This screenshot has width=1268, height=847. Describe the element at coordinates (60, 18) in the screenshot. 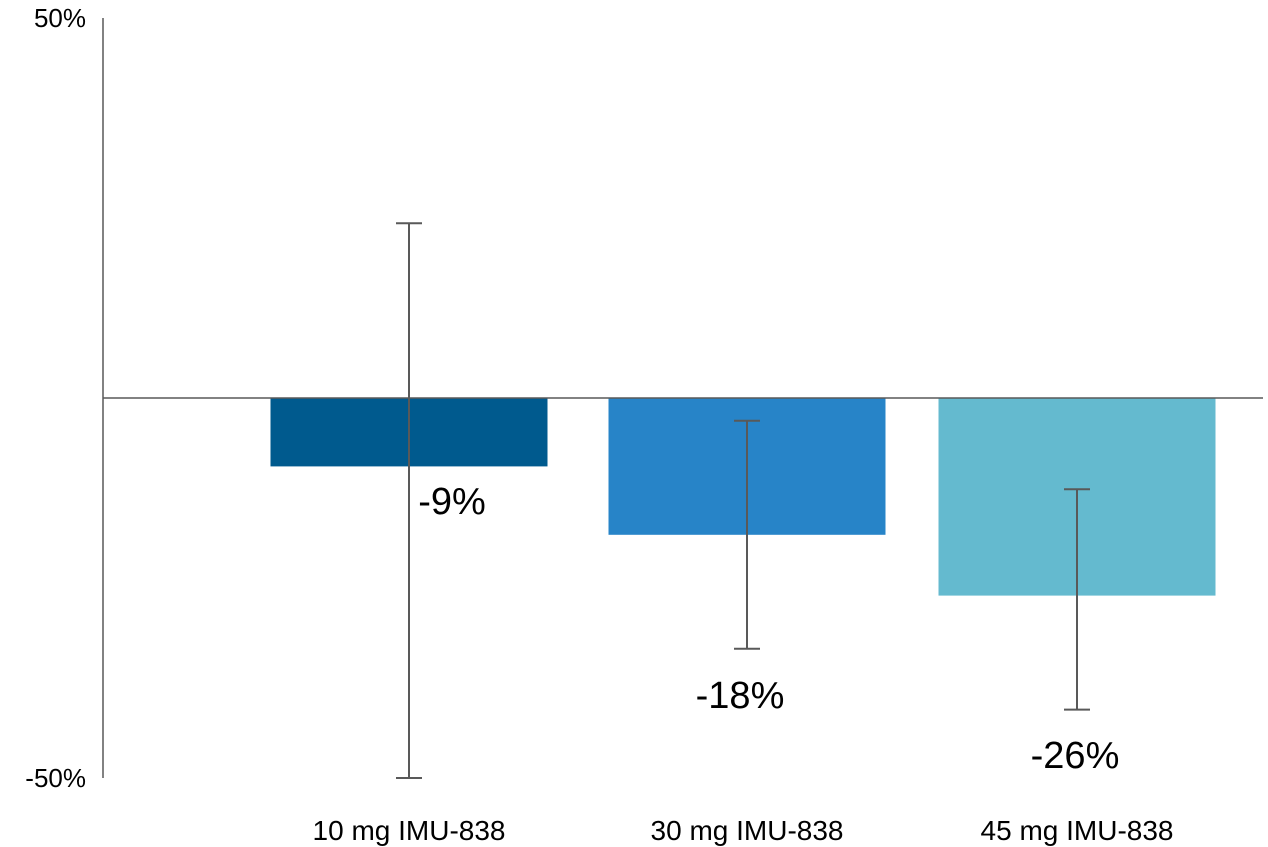

I see `y-tick-label-1: 50%` at that location.